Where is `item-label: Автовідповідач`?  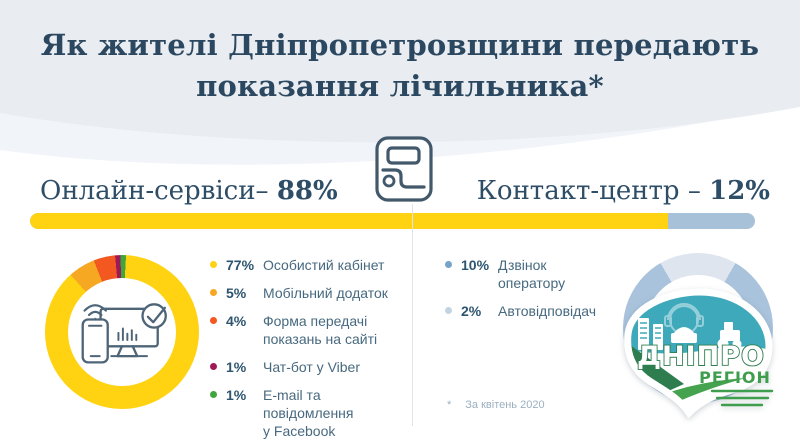 item-label: Автовідповідач is located at coordinates (547, 311).